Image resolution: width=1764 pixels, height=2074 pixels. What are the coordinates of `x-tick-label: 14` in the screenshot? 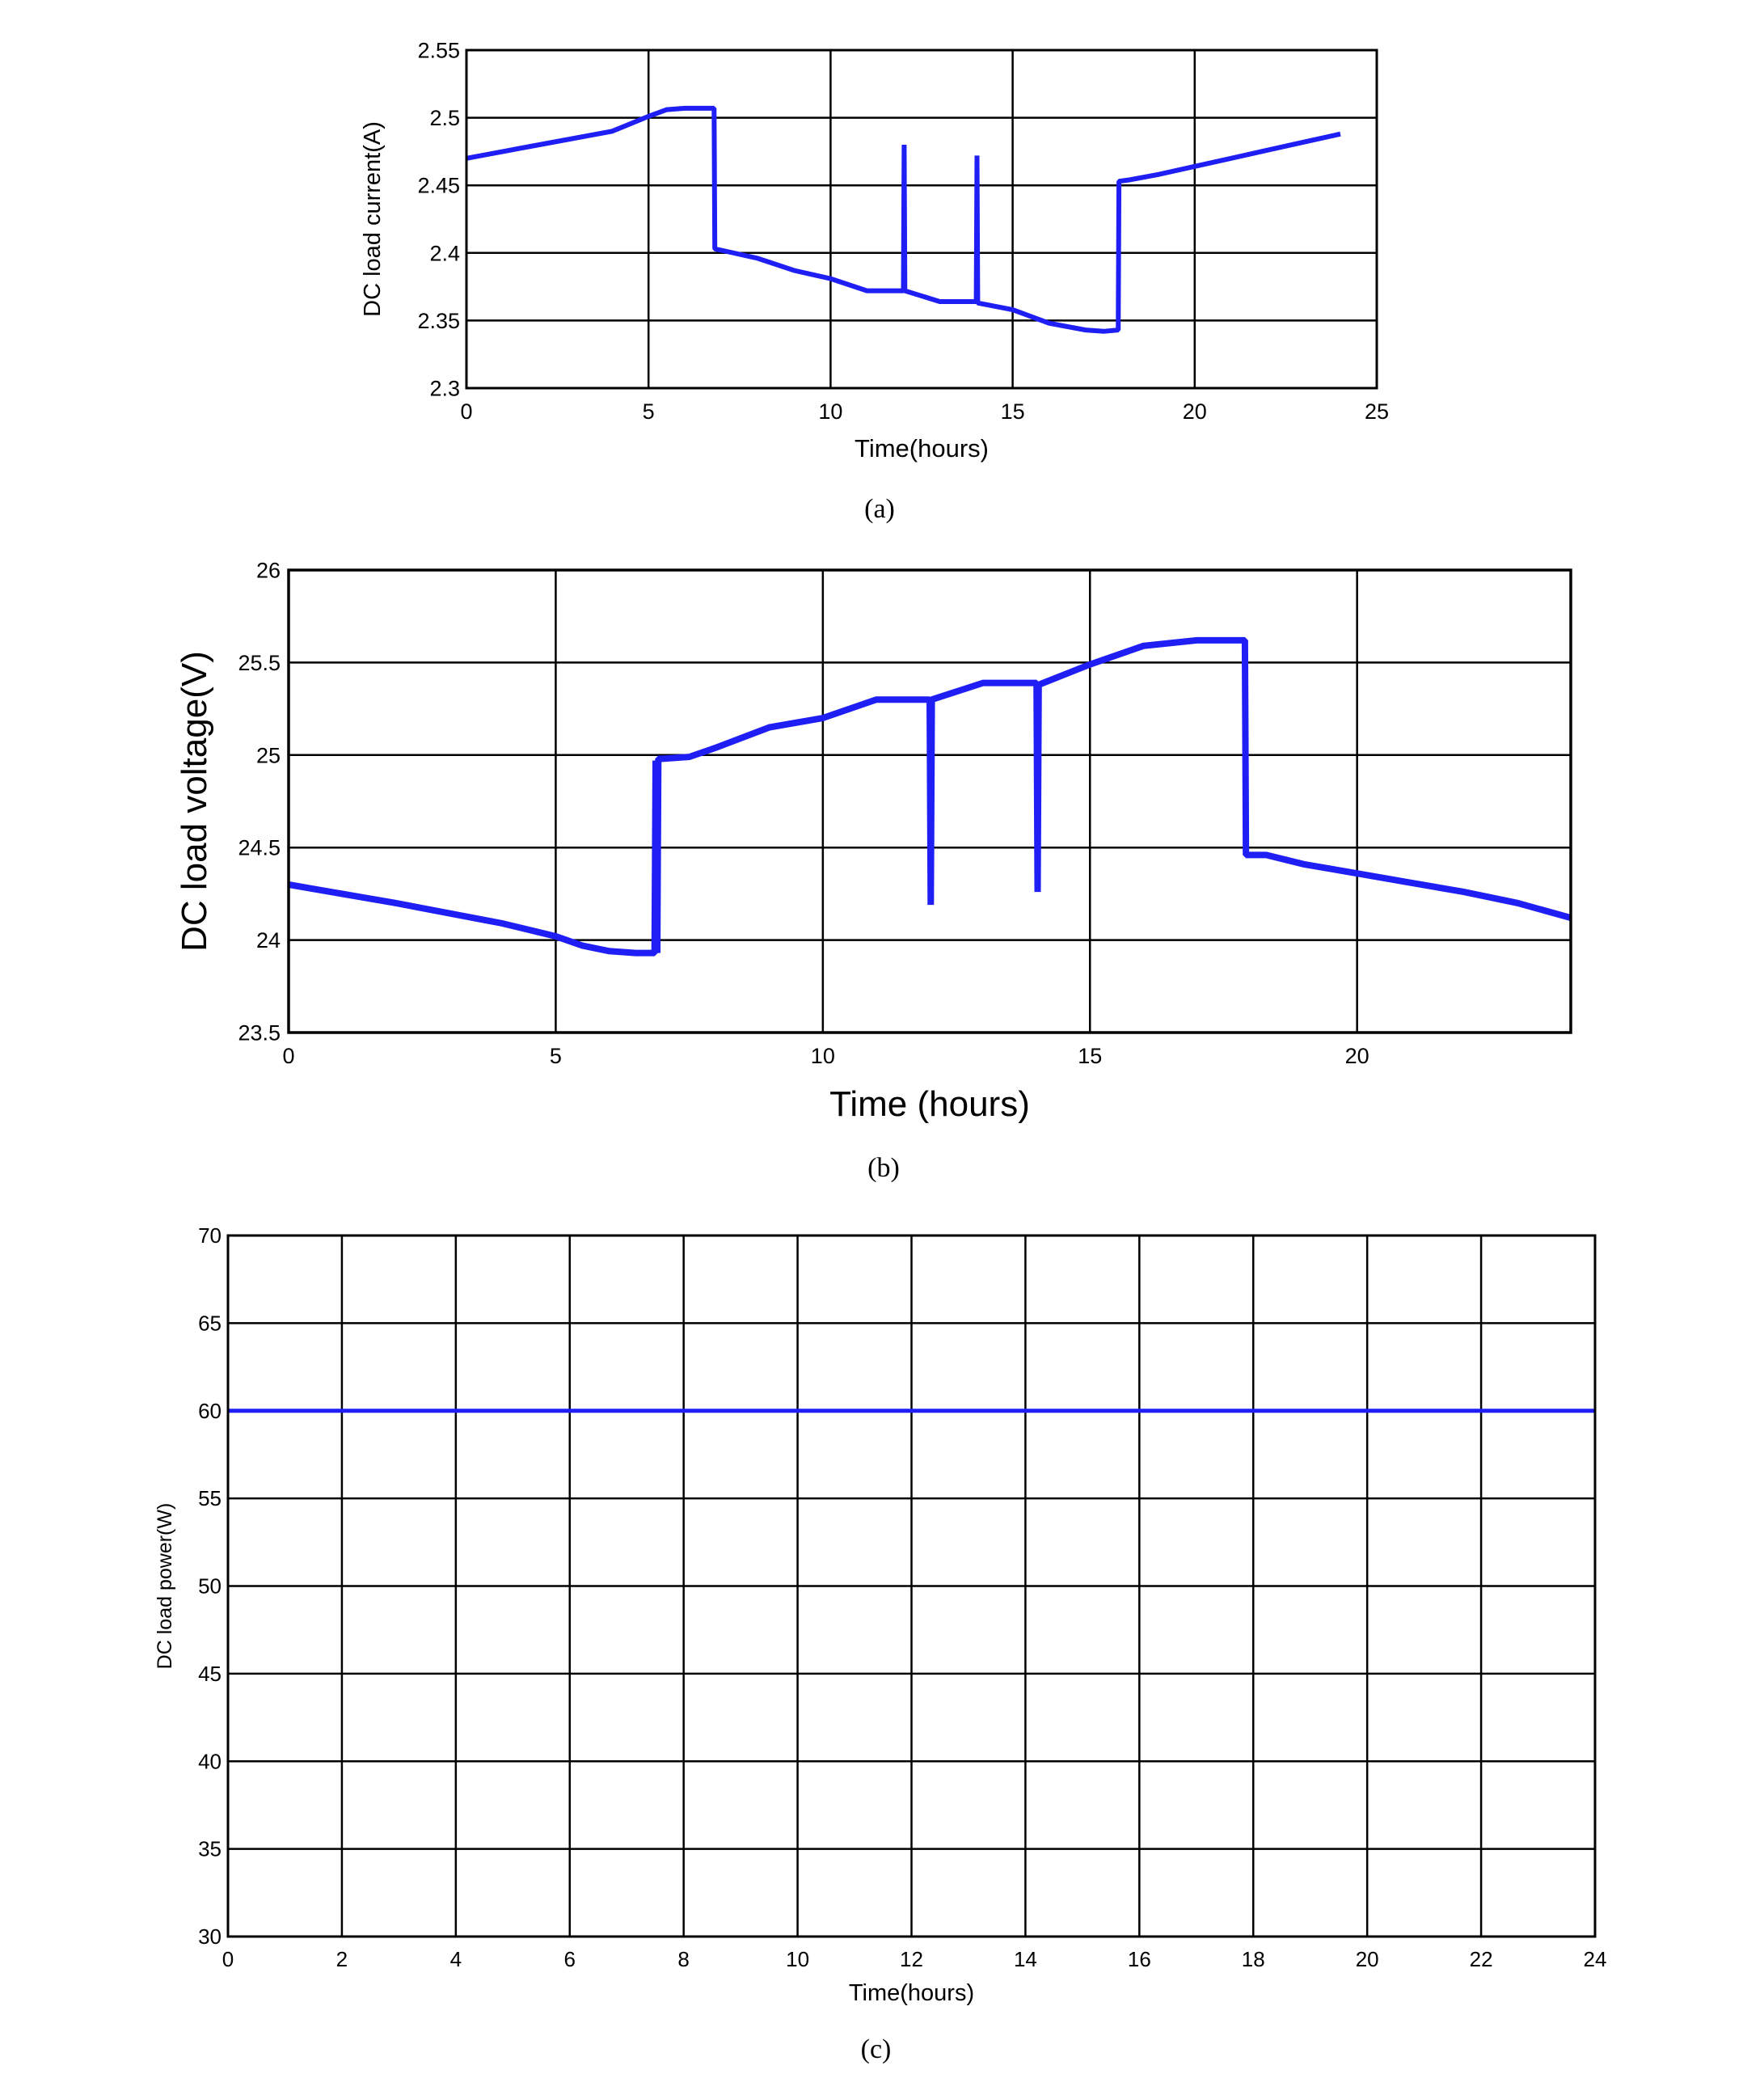 It's located at (1026, 1959).